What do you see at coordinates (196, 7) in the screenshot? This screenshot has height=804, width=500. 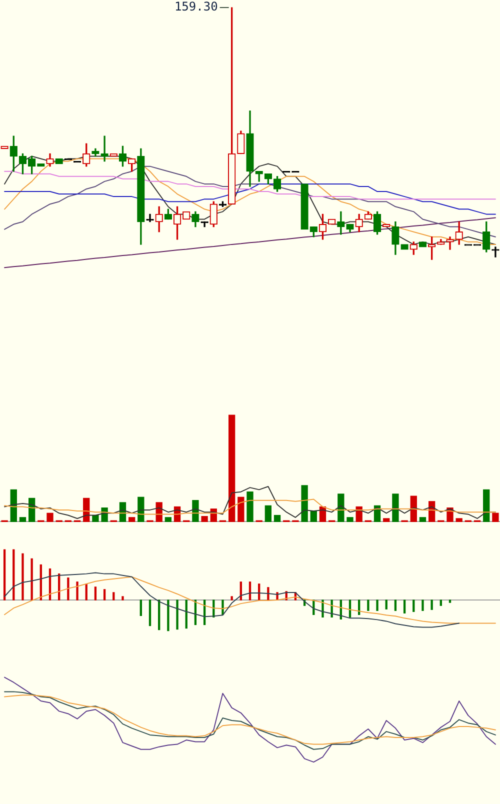 I see `annotation: 159.30` at bounding box center [196, 7].